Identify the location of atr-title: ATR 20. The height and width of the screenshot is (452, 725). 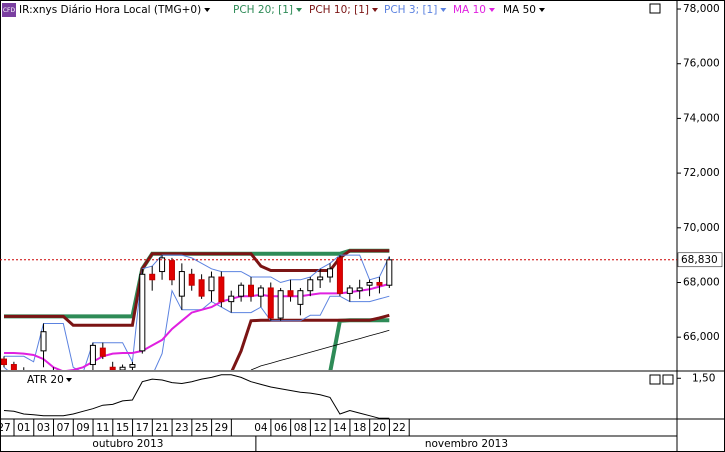
(45, 380).